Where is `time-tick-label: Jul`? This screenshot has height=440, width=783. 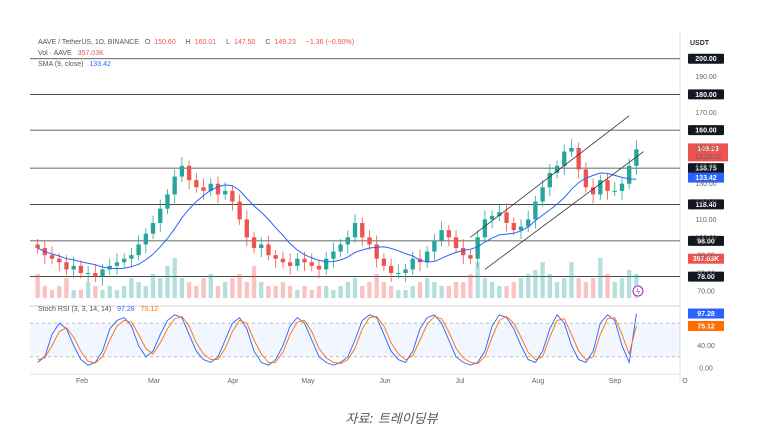
time-tick-label: Jul is located at coordinates (460, 381).